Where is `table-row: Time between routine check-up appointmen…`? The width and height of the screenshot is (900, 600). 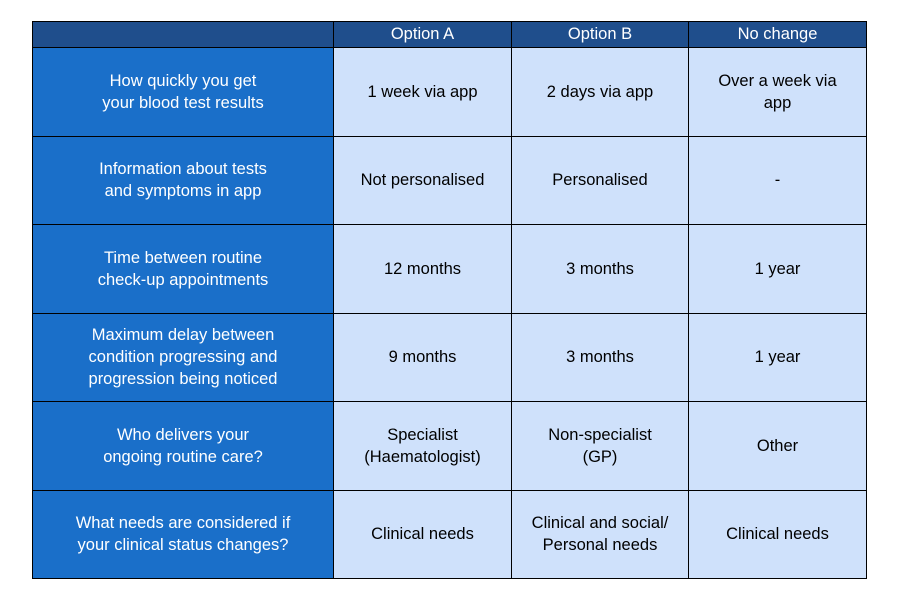
table-row: Time between routine check-up appointmen… is located at coordinates (449, 269).